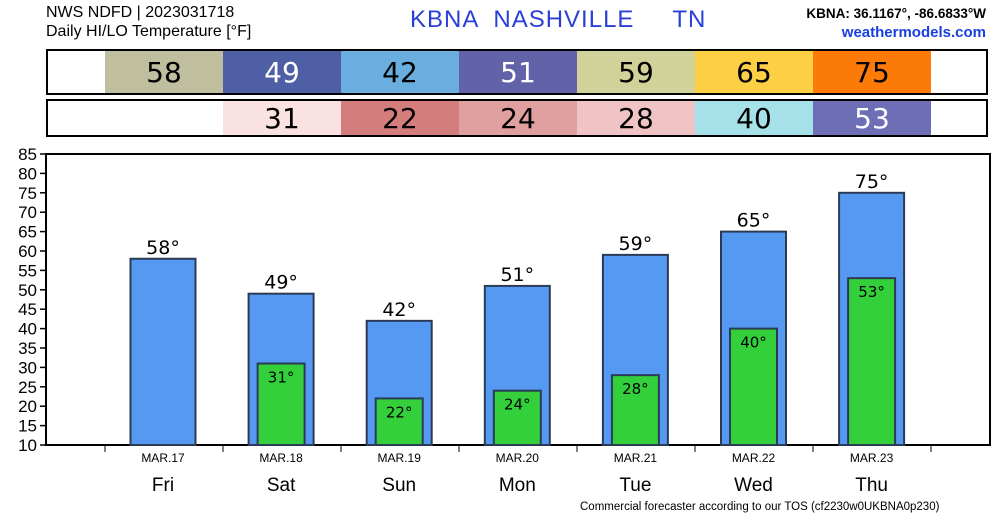 Image resolution: width=1000 pixels, height=520 pixels. What do you see at coordinates (753, 343) in the screenshot?
I see `low-temp-label: 40°` at bounding box center [753, 343].